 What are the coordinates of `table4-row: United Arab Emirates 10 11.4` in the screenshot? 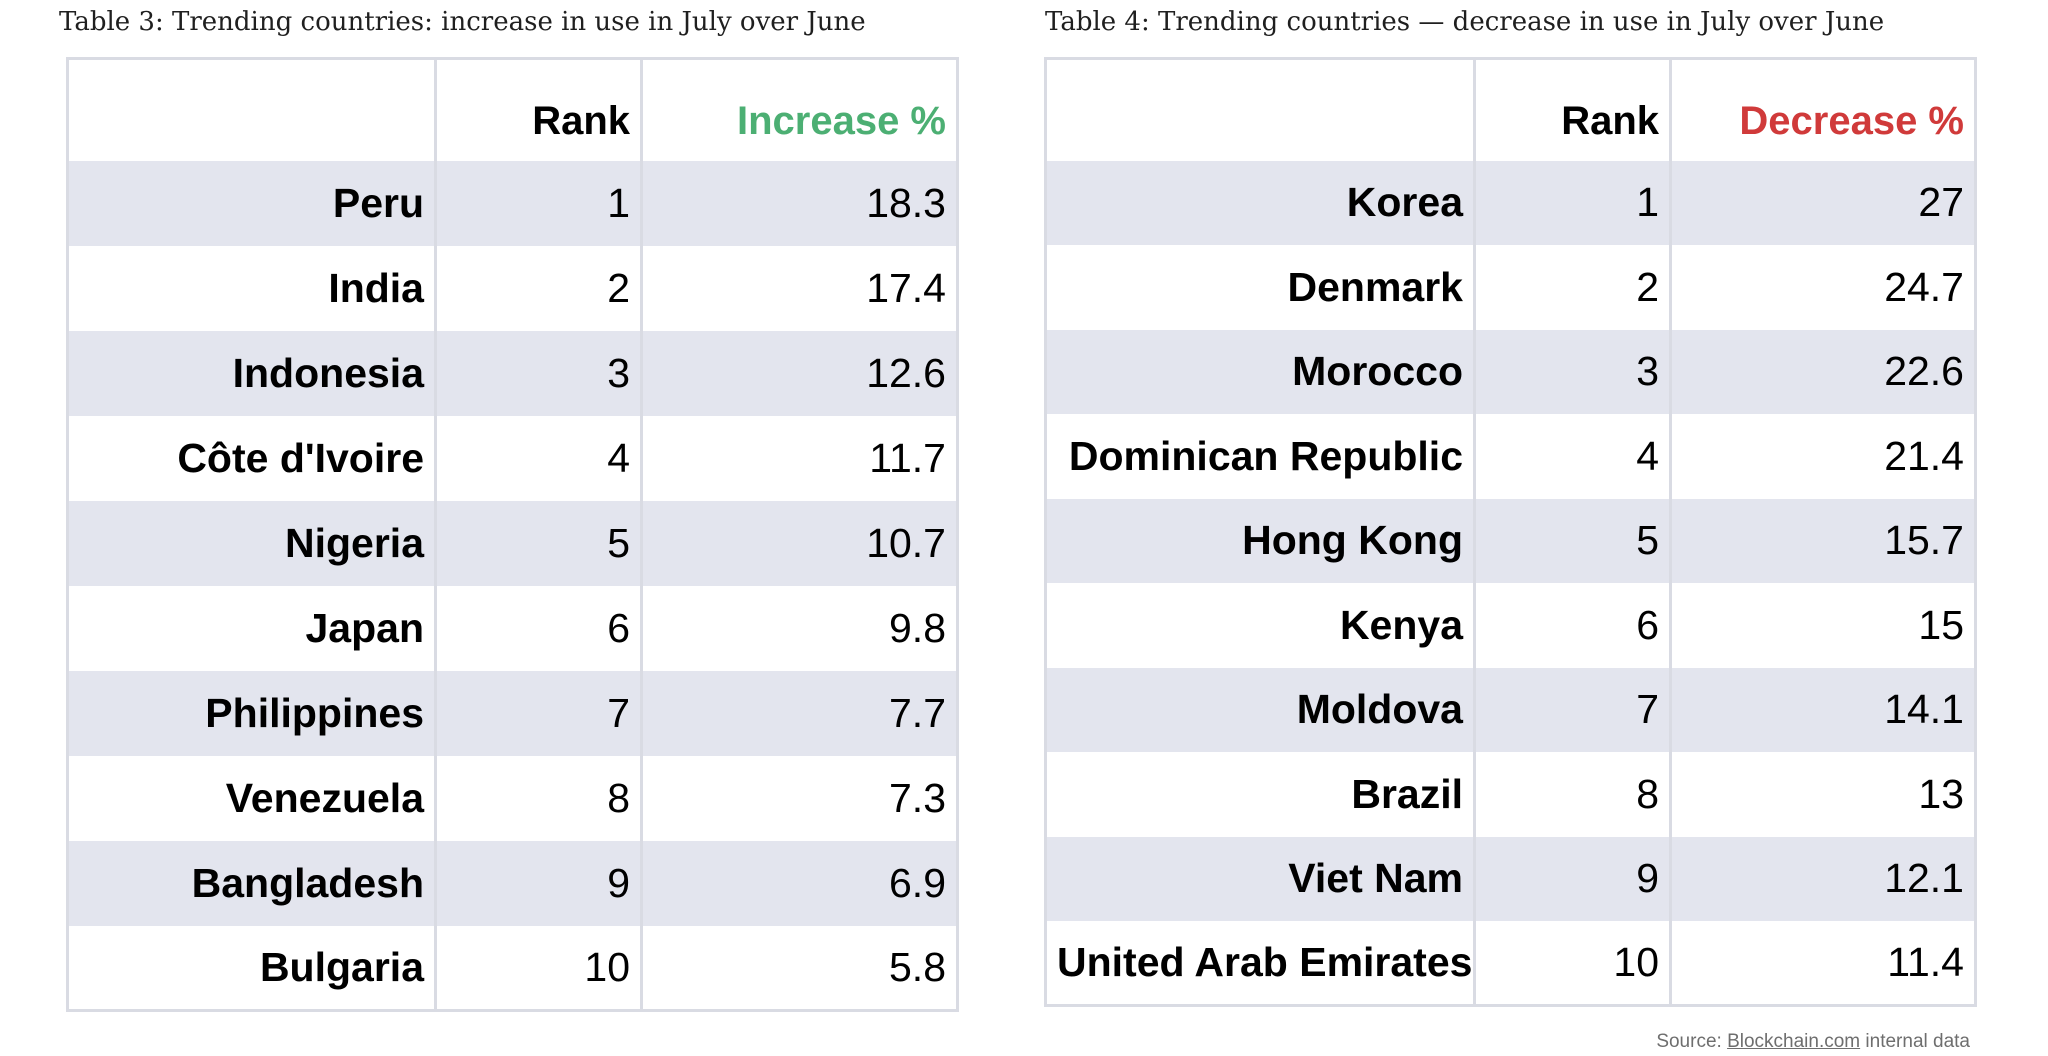 It's located at (1510, 963).